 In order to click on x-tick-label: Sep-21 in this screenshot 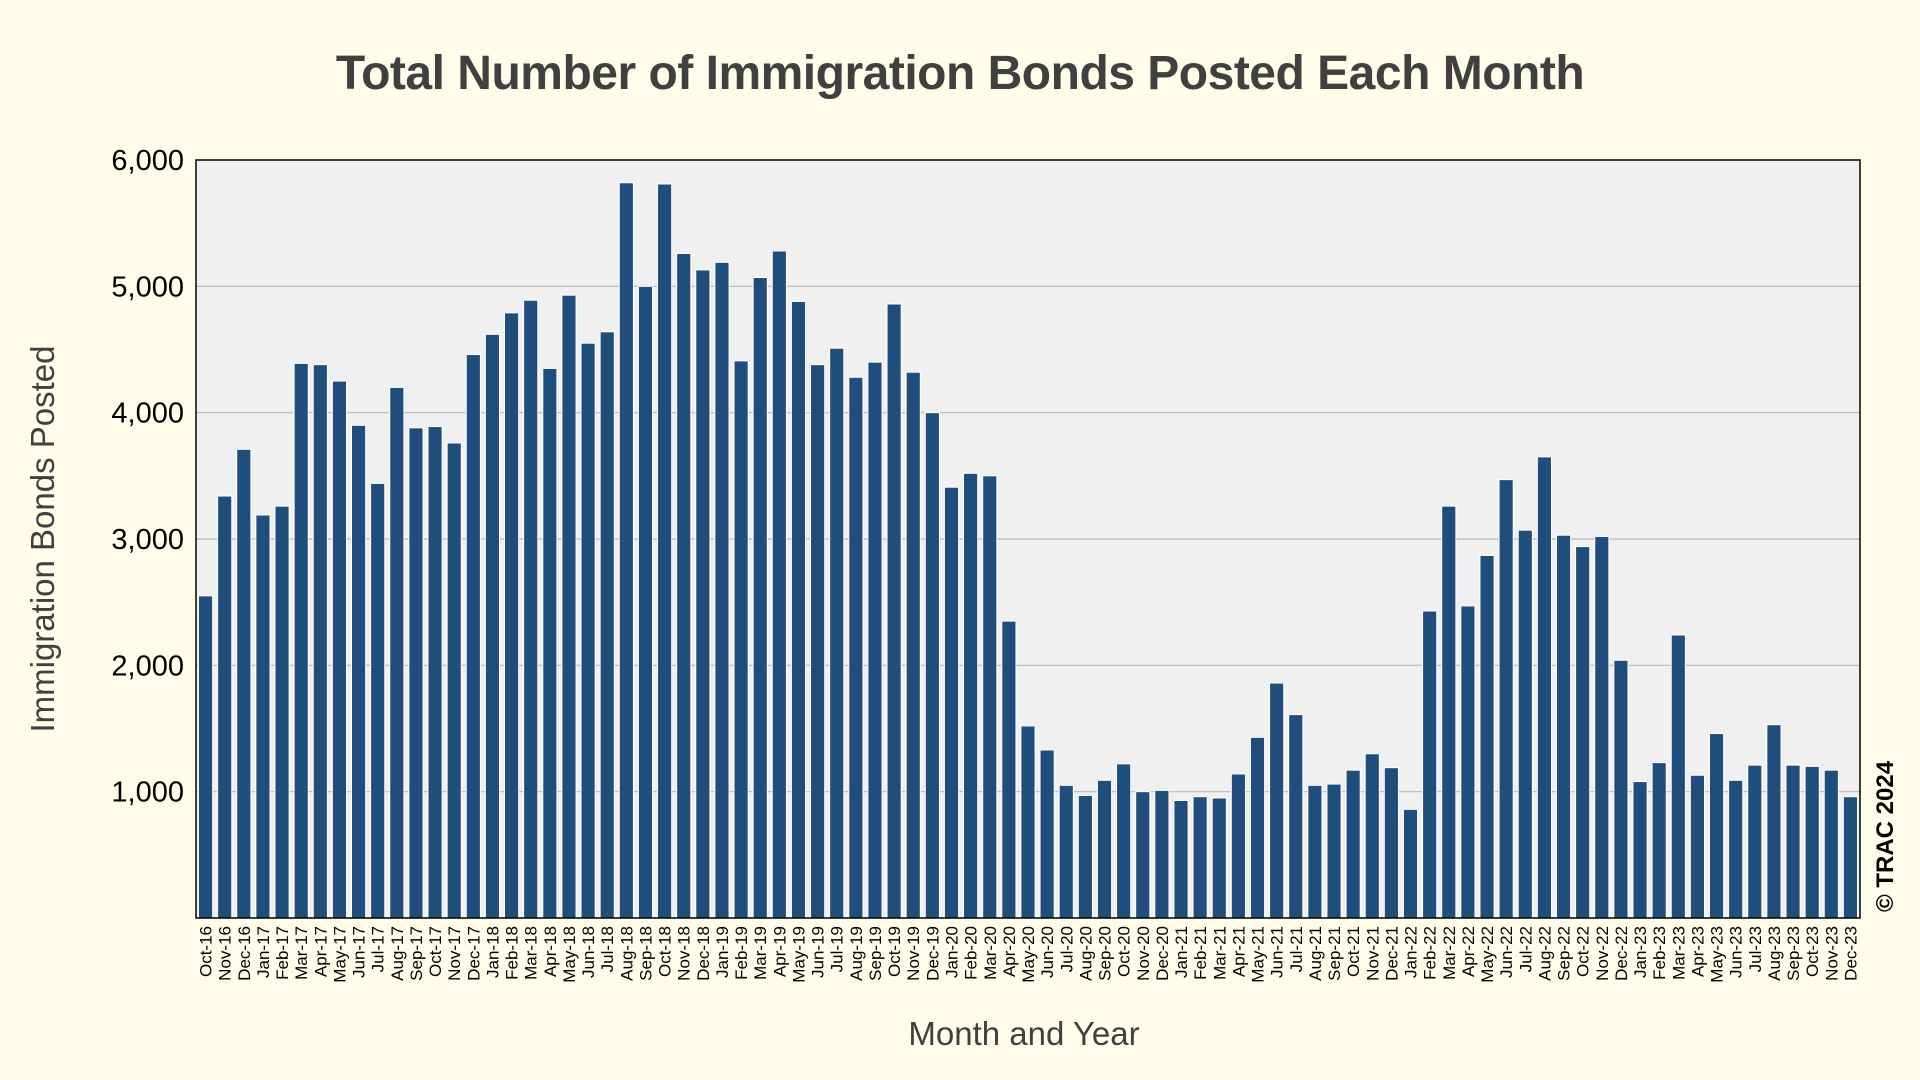, I will do `click(1334, 953)`.